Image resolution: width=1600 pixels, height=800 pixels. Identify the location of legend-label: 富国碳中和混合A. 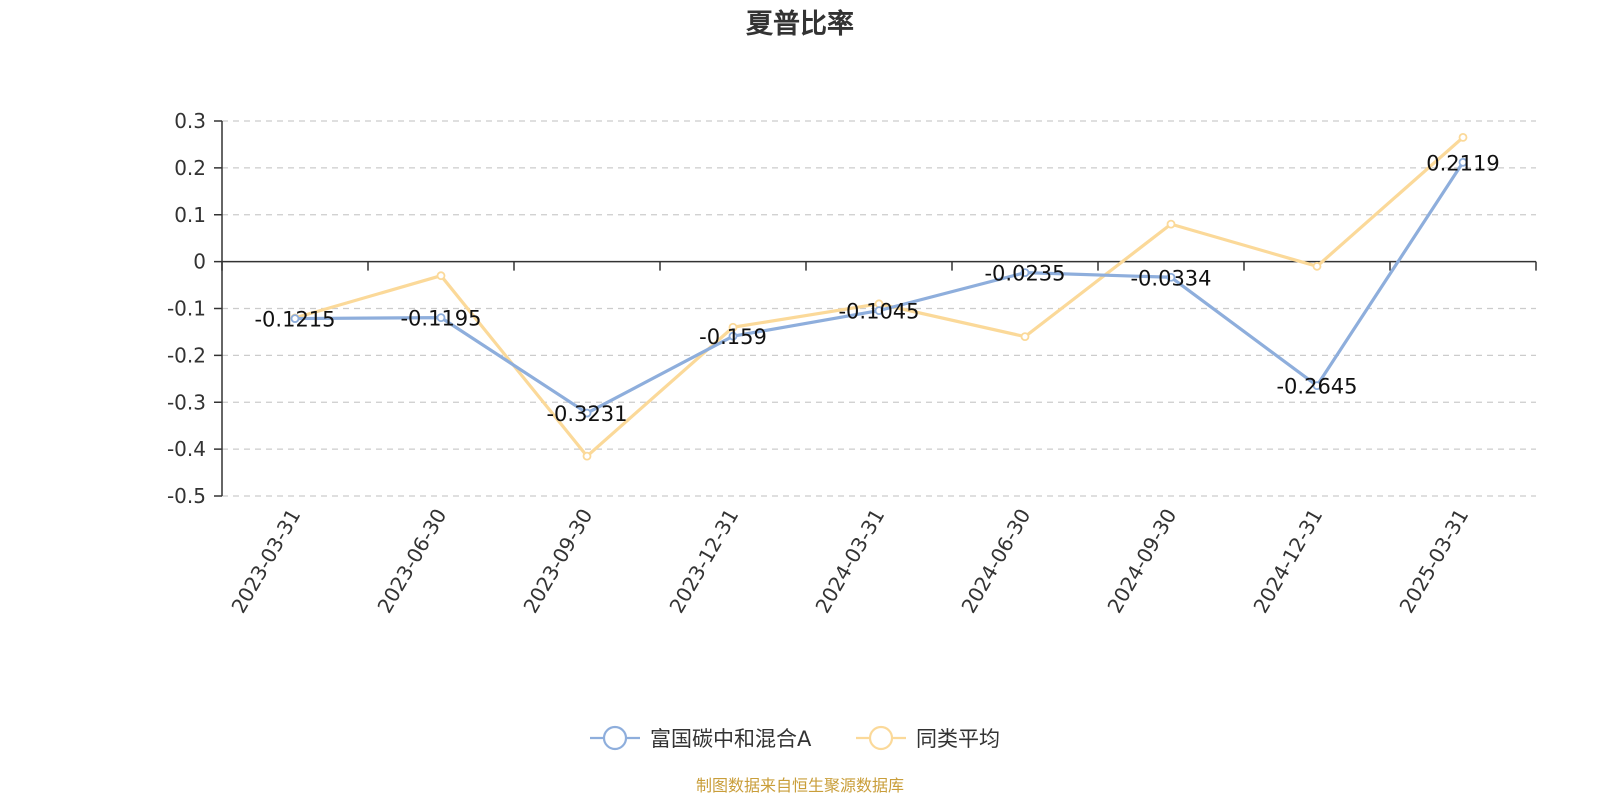
(731, 739).